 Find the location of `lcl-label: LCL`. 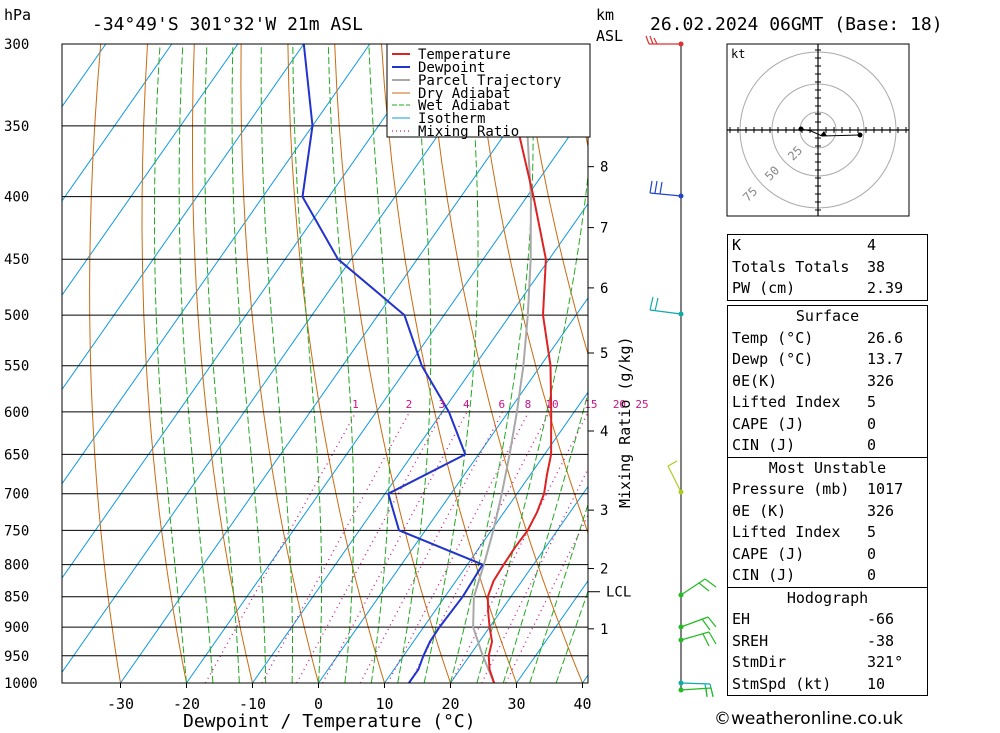

lcl-label: LCL is located at coordinates (618, 593).